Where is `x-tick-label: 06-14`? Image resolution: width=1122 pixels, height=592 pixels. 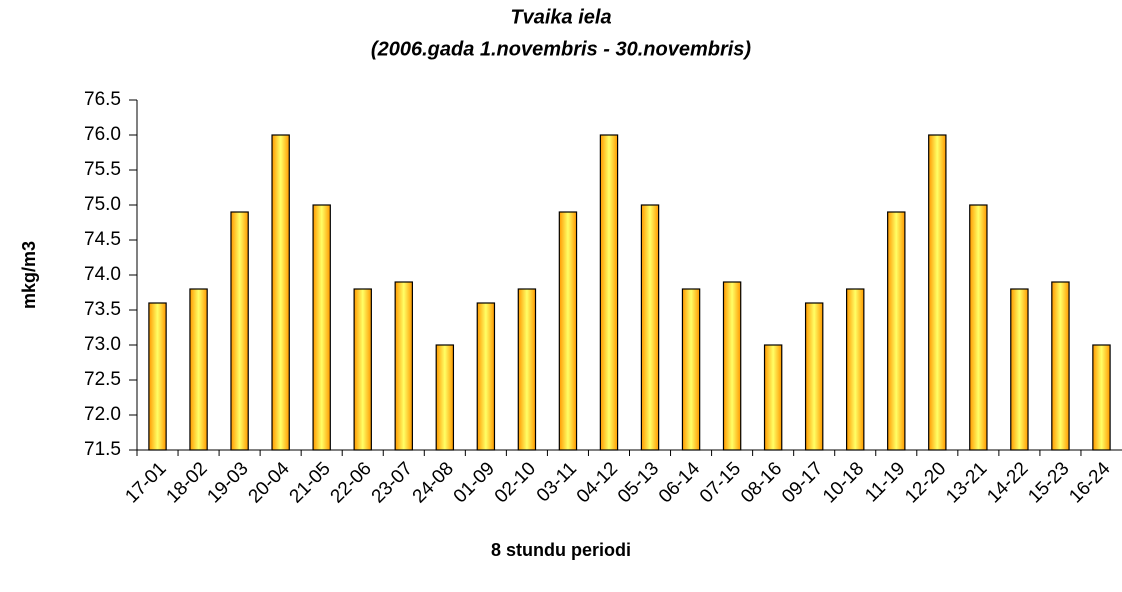
x-tick-label: 06-14 is located at coordinates (680, 483).